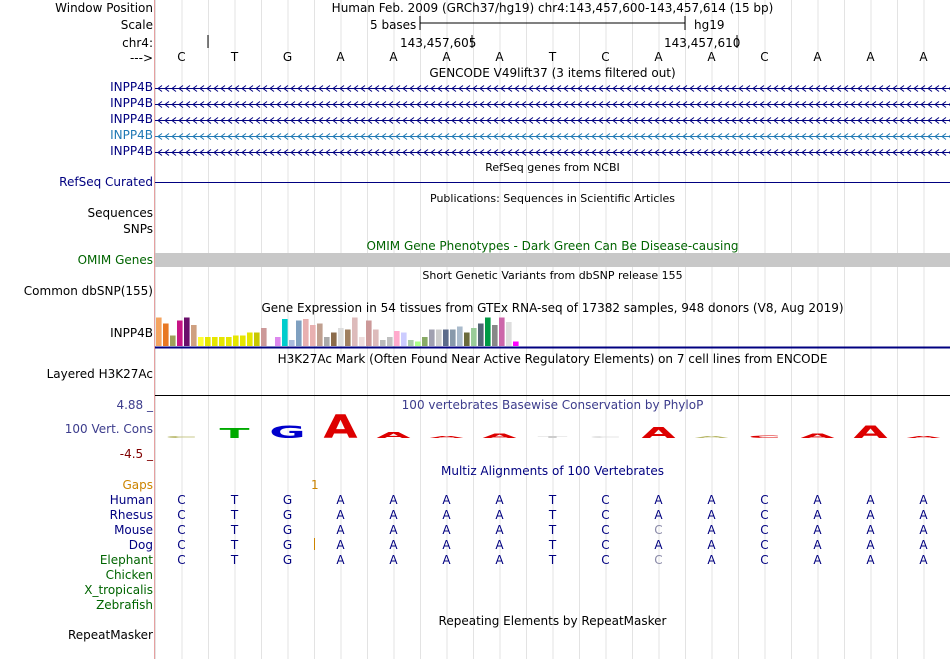 The width and height of the screenshot is (950, 659). What do you see at coordinates (552, 120) in the screenshot?
I see `gencode-transcripts` at bounding box center [552, 120].